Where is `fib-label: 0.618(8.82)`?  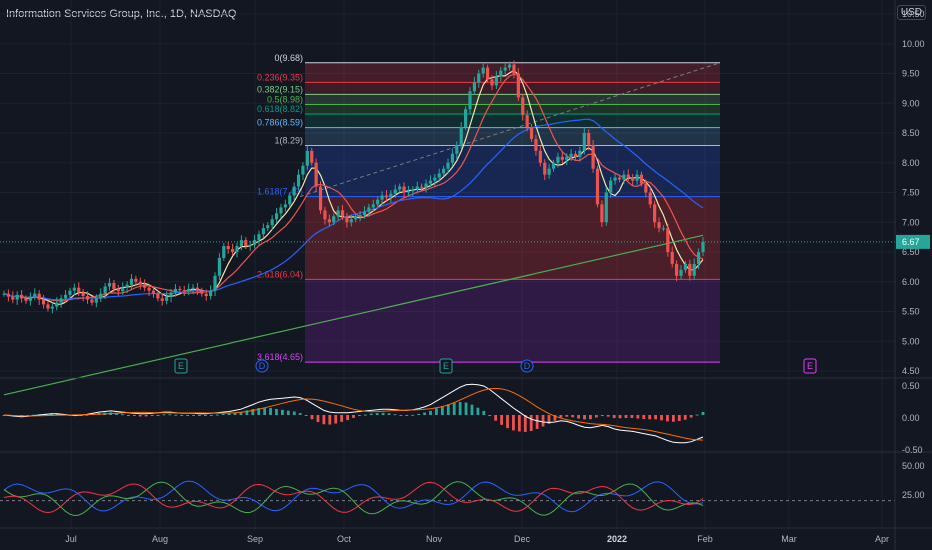
fib-label: 0.618(8.82) is located at coordinates (280, 109).